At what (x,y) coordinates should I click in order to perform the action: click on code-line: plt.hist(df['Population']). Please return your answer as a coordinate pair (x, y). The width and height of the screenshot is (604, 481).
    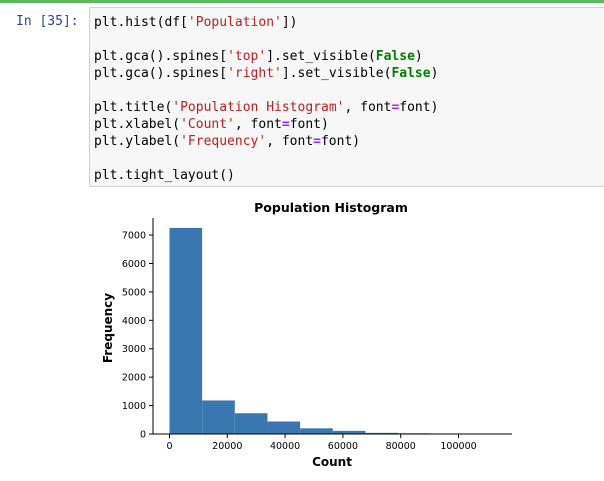
    Looking at the image, I should click on (349, 22).